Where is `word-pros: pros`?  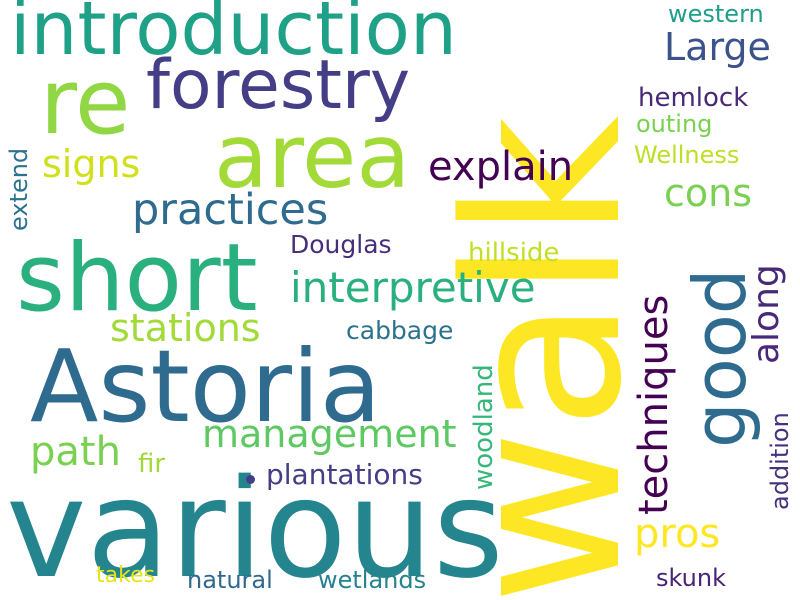
word-pros: pros is located at coordinates (677, 534).